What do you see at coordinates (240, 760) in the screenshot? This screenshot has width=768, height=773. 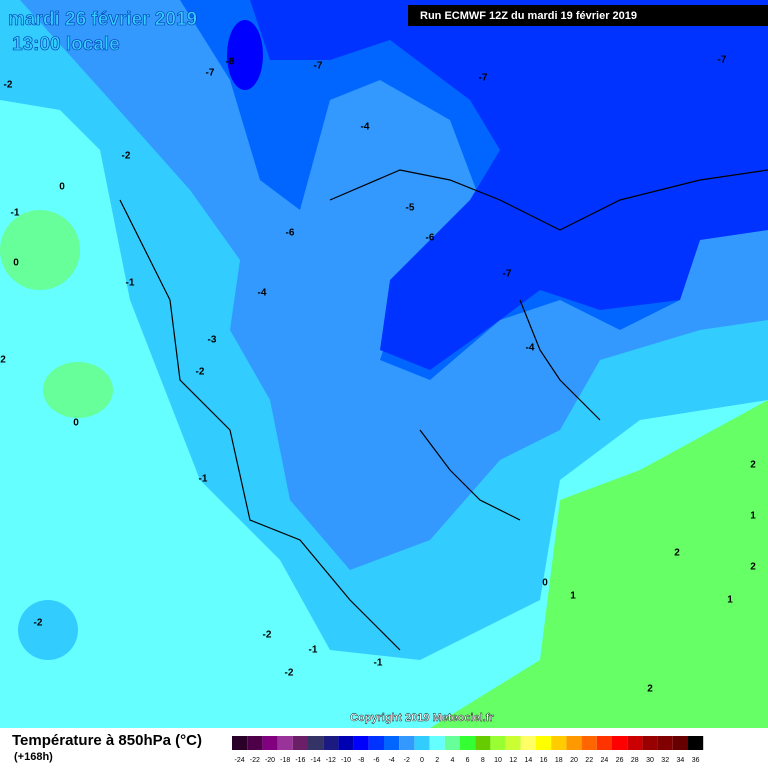 I see `scale-label: -24` at bounding box center [240, 760].